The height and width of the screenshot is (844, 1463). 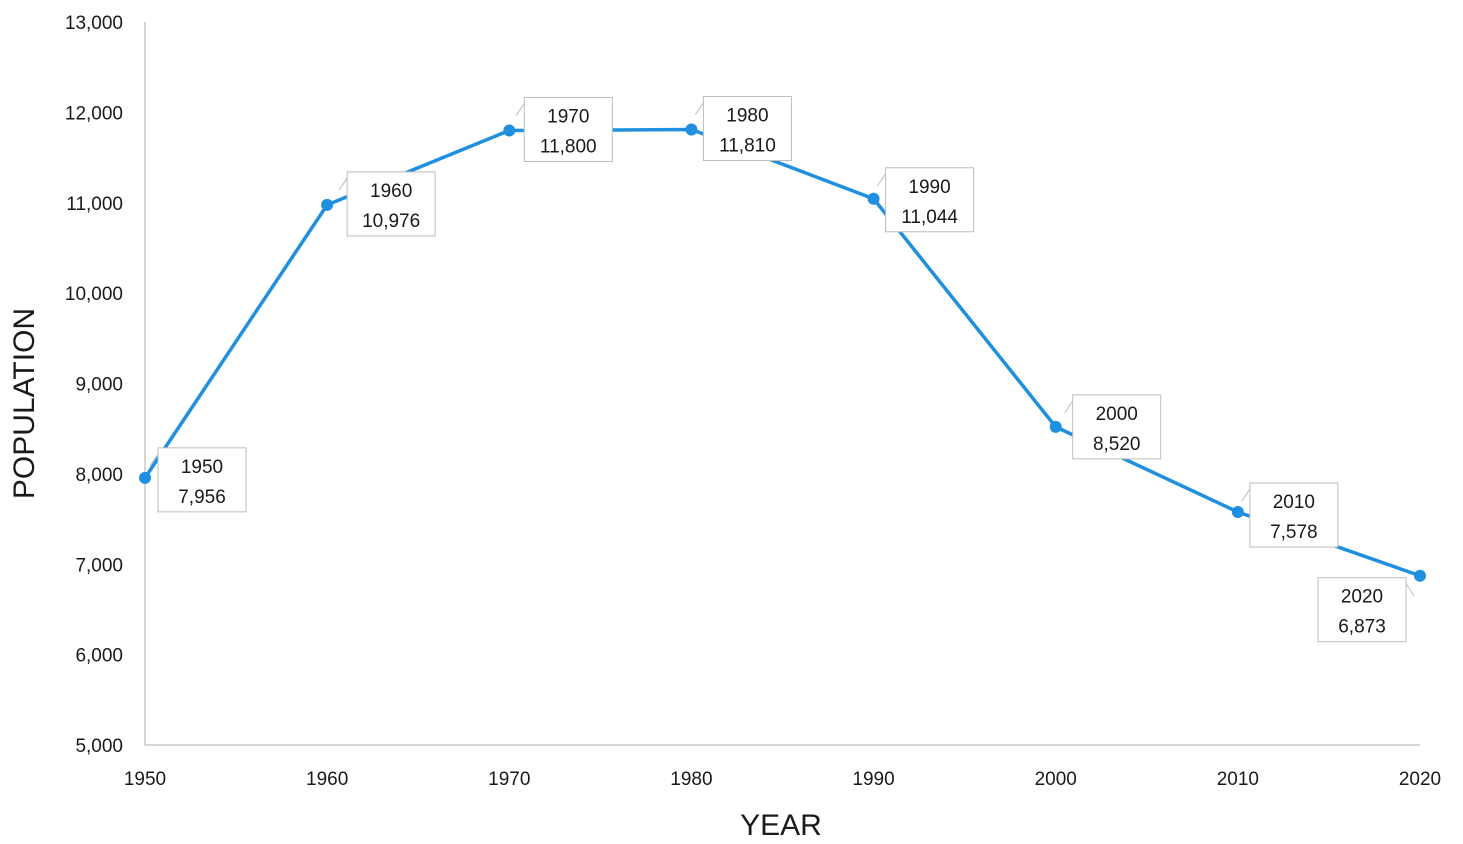 What do you see at coordinates (781, 825) in the screenshot?
I see `x-axis-title: YEAR` at bounding box center [781, 825].